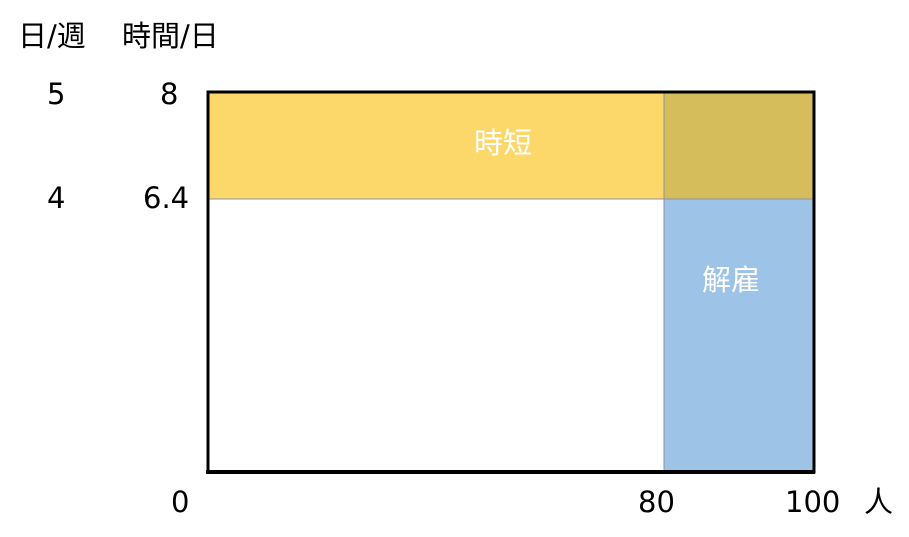  What do you see at coordinates (56, 198) in the screenshot?
I see `days-value-bottom: 4` at bounding box center [56, 198].